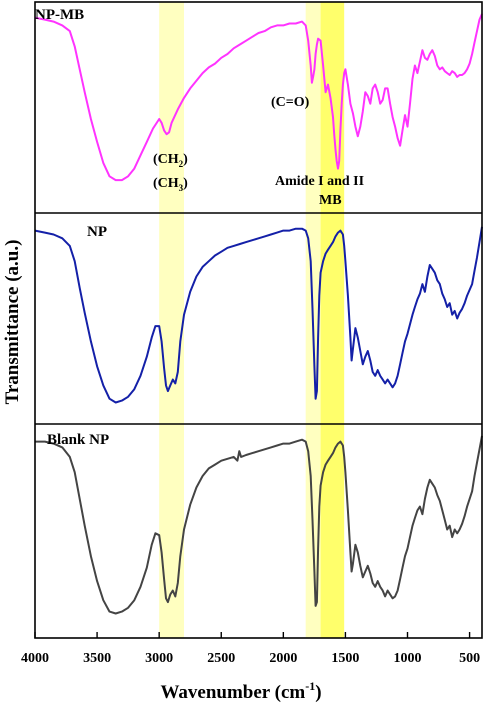 This screenshot has width=484, height=711. I want to click on annotation-carbonyl: (C=O), so click(290, 102).